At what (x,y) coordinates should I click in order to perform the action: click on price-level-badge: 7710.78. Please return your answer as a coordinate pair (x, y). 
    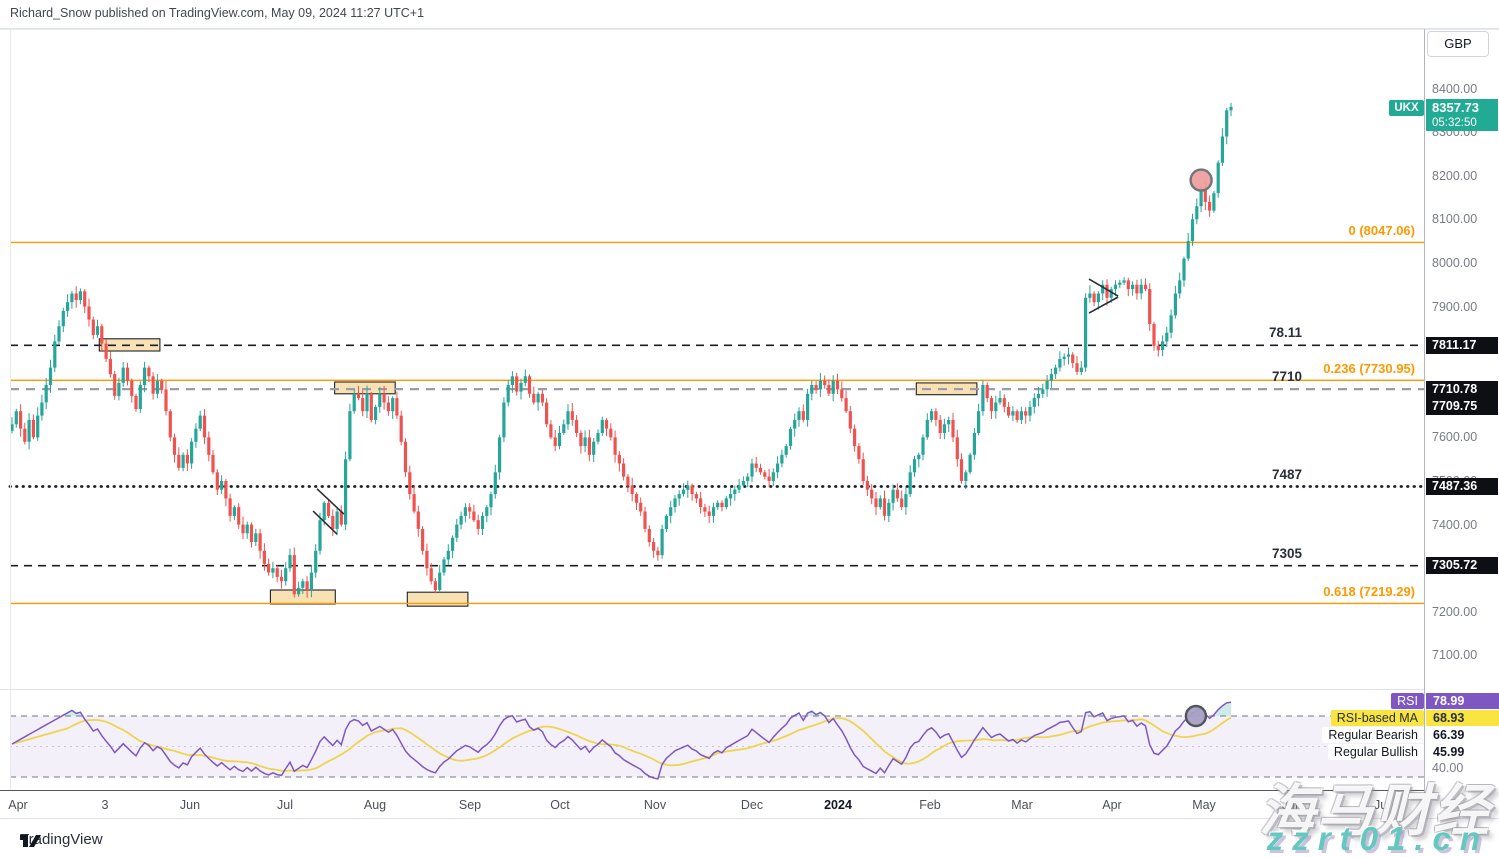
    Looking at the image, I should click on (1462, 389).